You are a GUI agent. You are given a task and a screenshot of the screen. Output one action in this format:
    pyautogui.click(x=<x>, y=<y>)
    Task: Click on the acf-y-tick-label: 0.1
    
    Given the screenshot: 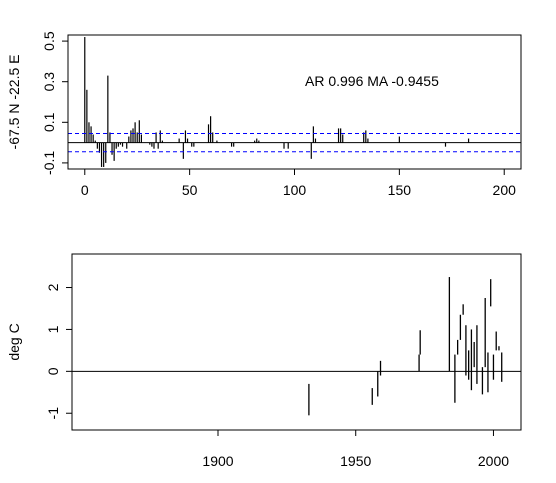 What is the action you would take?
    pyautogui.click(x=49, y=122)
    